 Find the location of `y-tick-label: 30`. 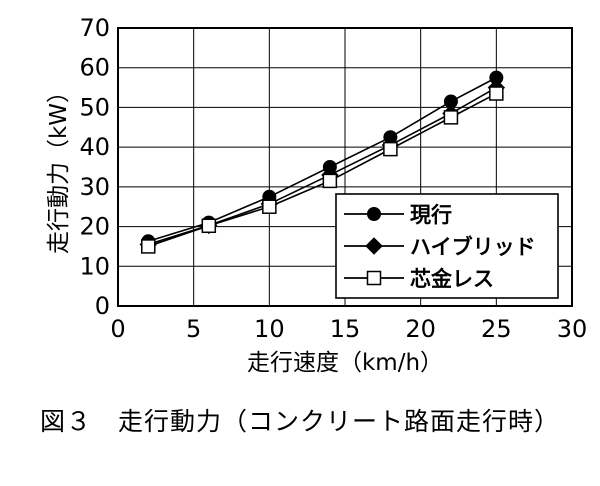

y-tick-label: 30 is located at coordinates (94, 187).